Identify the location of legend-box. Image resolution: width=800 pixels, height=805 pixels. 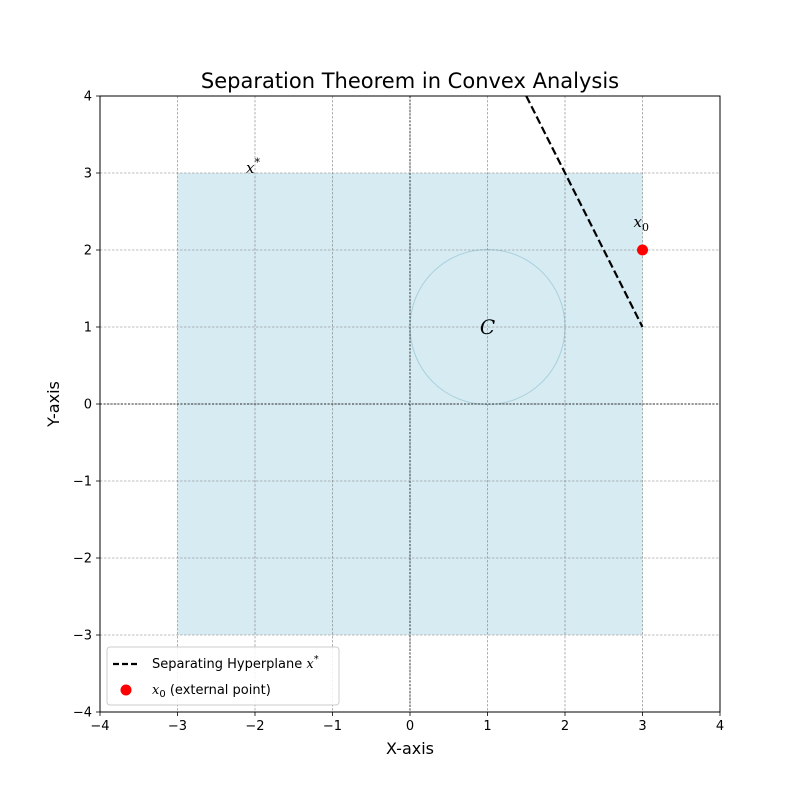
(223, 676).